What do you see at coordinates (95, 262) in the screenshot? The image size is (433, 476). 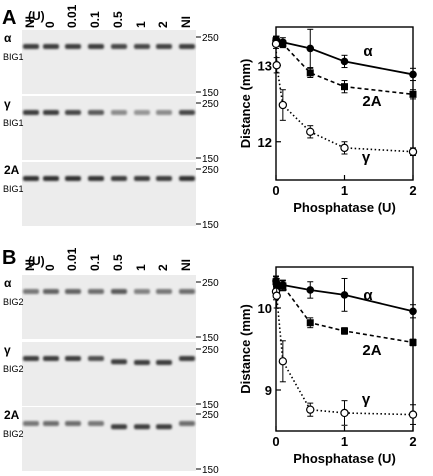 I see `lane-label: 0.1` at bounding box center [95, 262].